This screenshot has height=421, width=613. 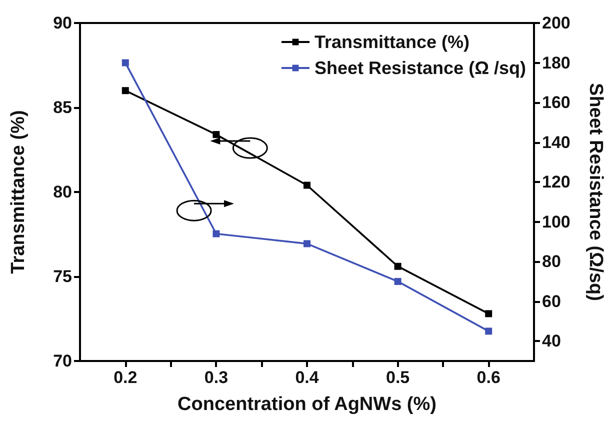 I want to click on legend-label: Sheet Resistance (Ω /sq), so click(x=420, y=68).